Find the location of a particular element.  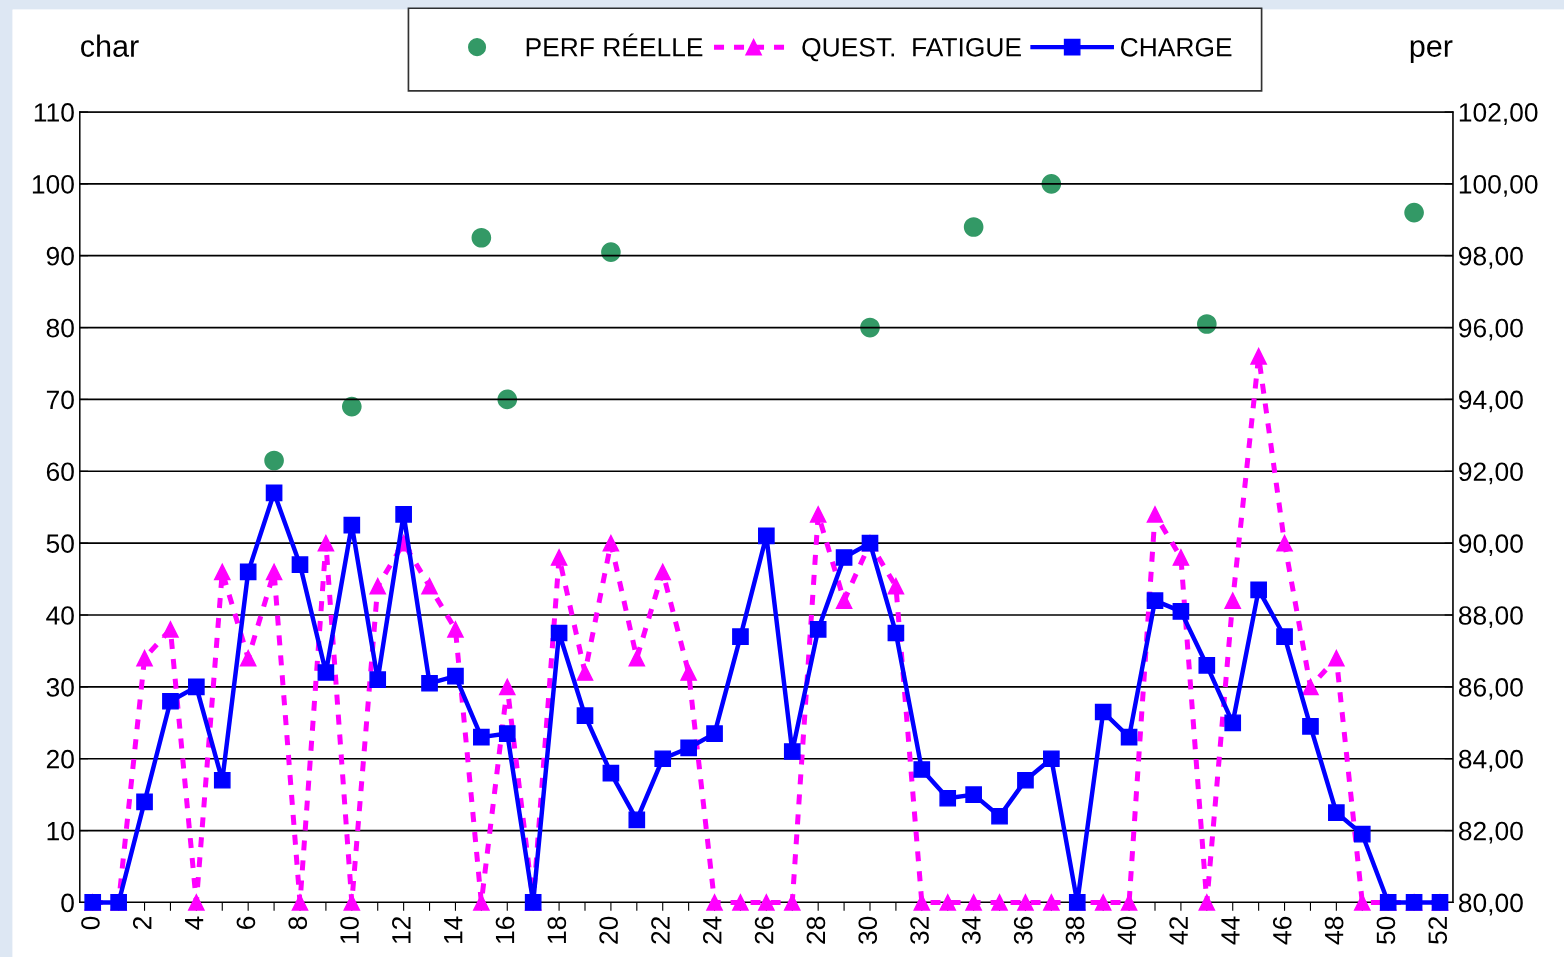

x-tick-label: 8 is located at coordinates (298, 923).